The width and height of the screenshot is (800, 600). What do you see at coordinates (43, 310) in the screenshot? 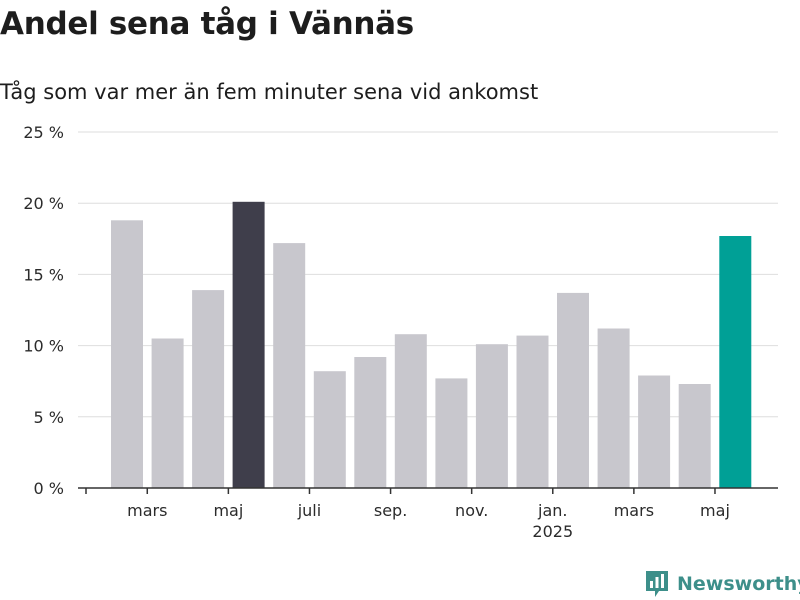
I see `y-axis-labels: 0 % 5 % 10 % 15 % 20 % 25 %` at bounding box center [43, 310].